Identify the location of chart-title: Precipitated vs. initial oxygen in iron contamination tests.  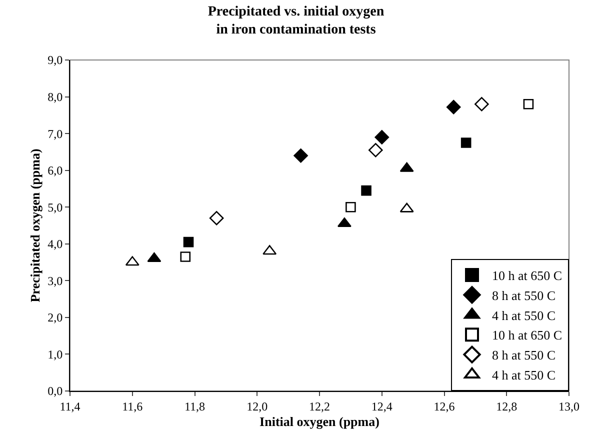
(296, 21).